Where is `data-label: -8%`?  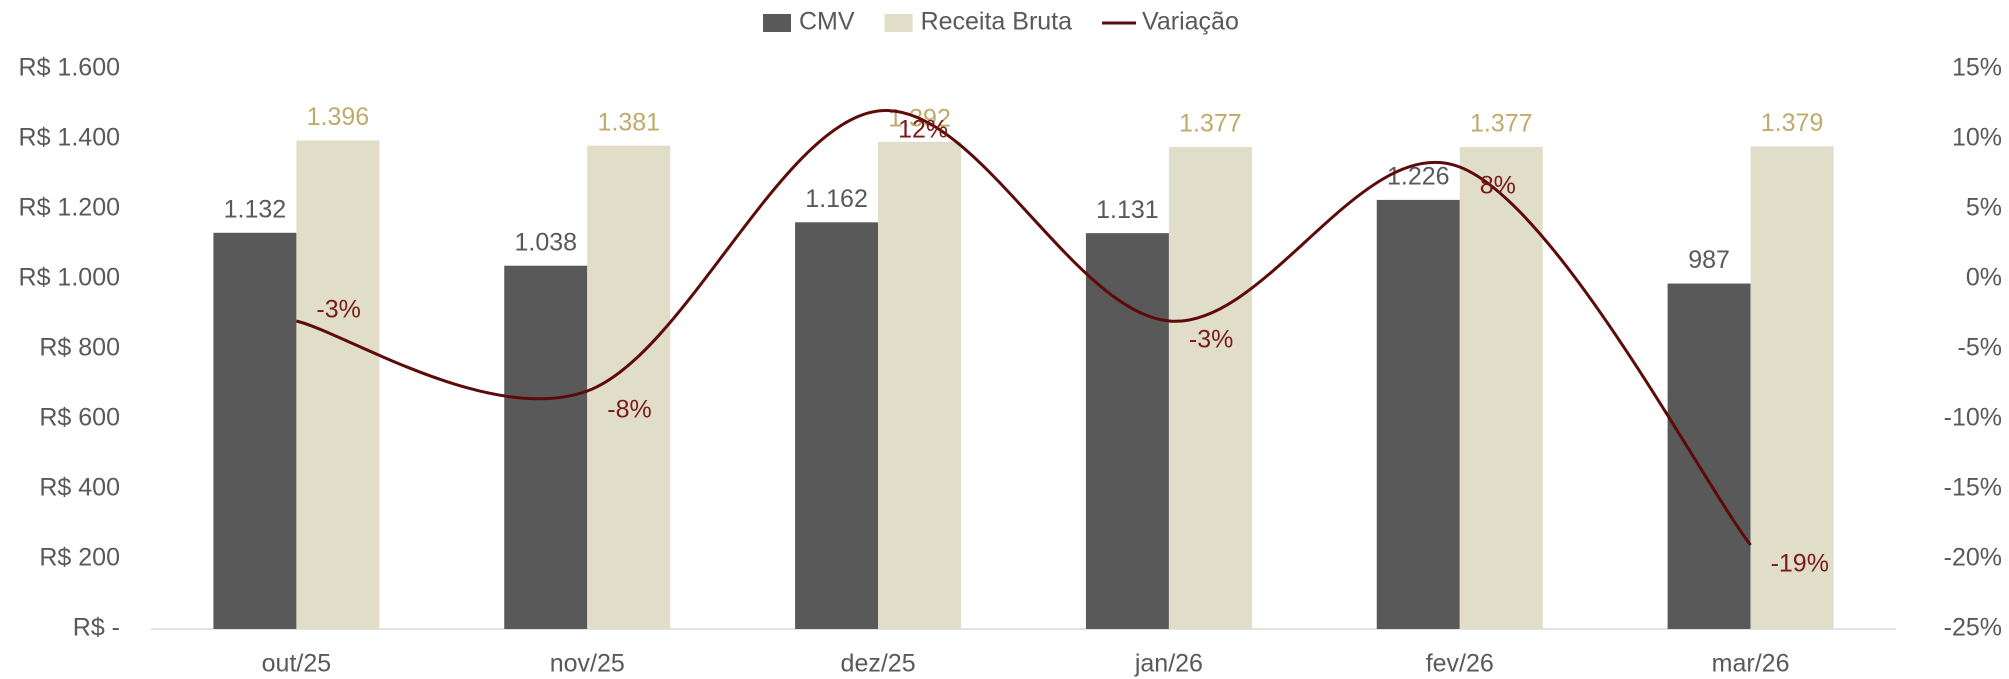
data-label: -8% is located at coordinates (629, 410).